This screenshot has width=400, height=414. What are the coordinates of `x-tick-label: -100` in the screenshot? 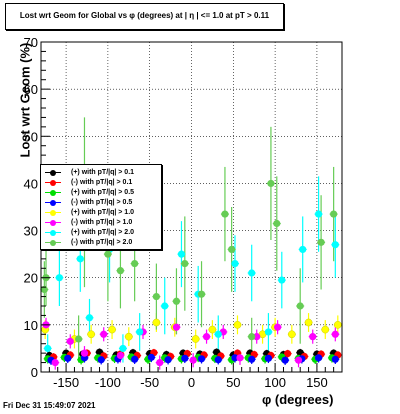 It's located at (108, 382).